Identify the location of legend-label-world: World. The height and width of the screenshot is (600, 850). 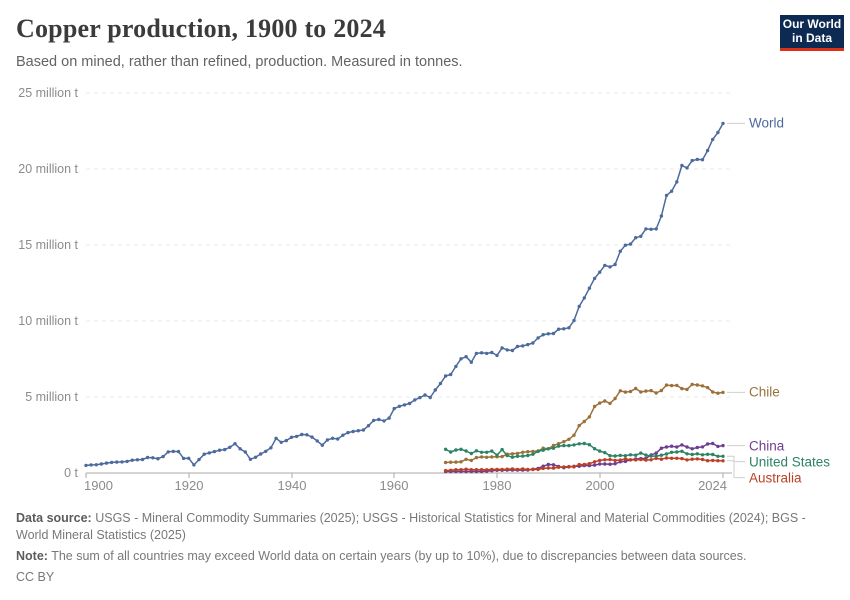
(767, 123).